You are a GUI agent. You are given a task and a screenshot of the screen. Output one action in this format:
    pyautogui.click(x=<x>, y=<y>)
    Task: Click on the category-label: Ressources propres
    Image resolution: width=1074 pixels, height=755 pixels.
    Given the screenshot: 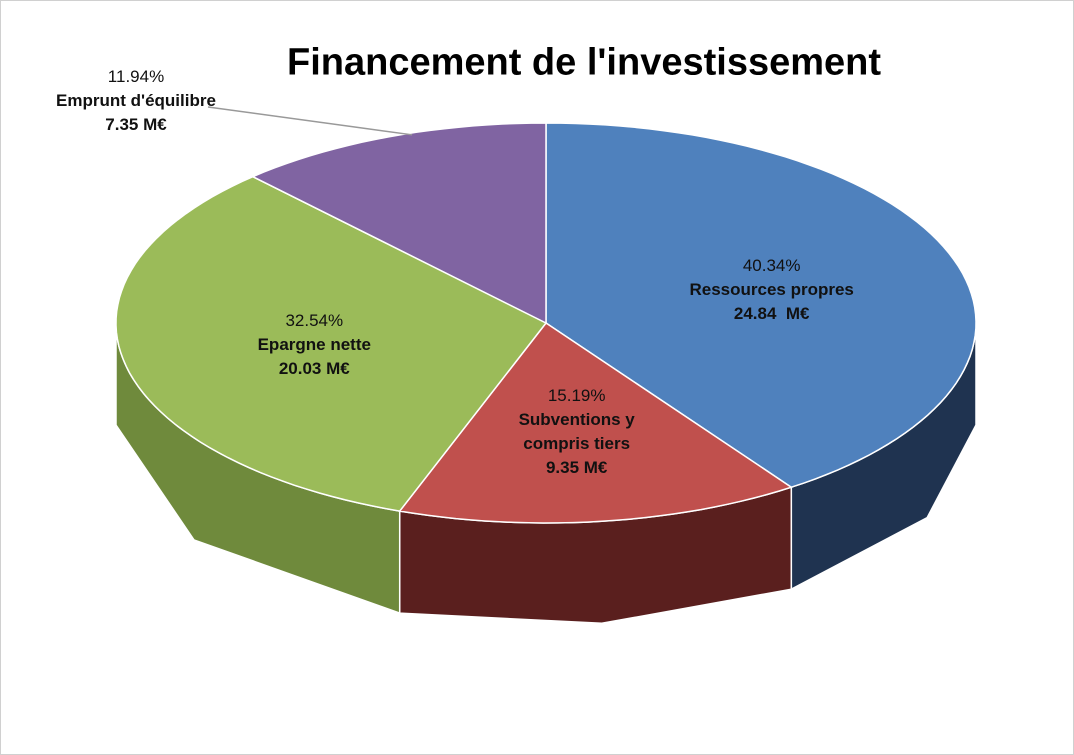 What is the action you would take?
    pyautogui.click(x=771, y=290)
    